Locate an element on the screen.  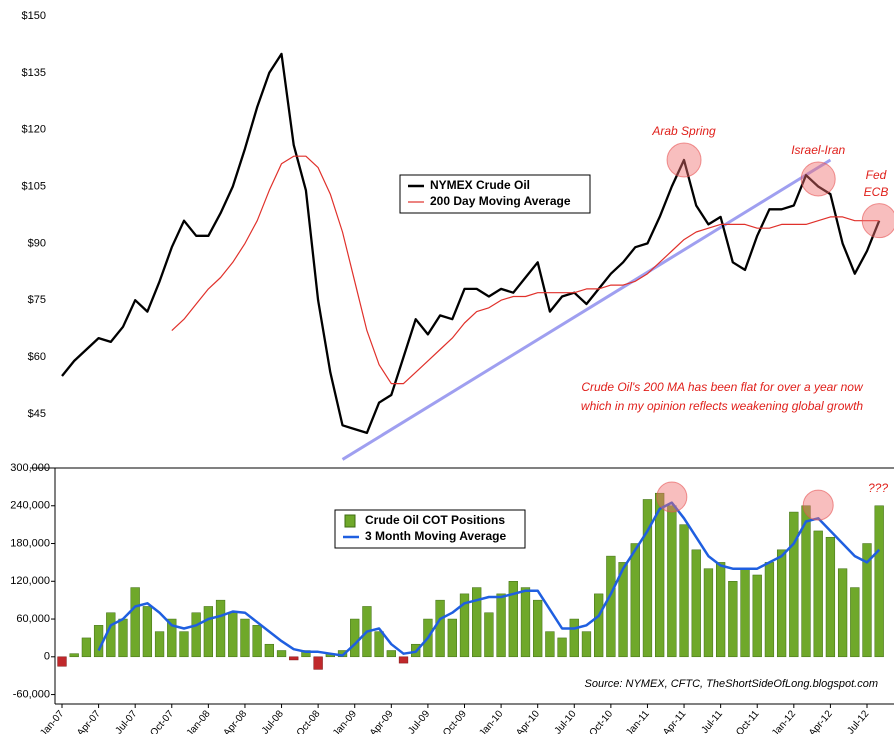
x-tick-label: Jul-10 is located at coordinates (566, 721).